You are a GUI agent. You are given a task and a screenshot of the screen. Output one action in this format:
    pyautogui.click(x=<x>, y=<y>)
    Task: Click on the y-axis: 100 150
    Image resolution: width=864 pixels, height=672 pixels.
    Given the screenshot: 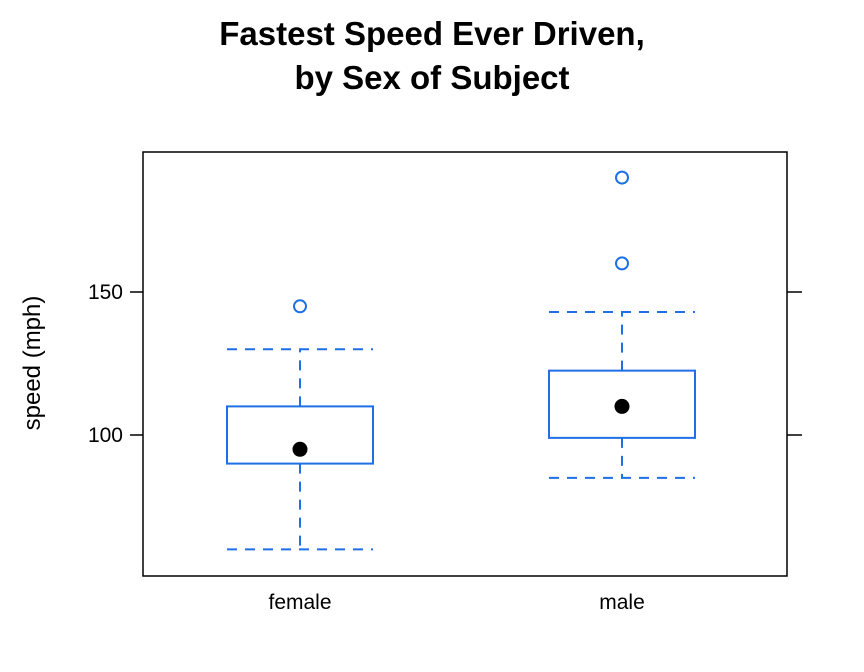 What is the action you would take?
    pyautogui.click(x=115, y=364)
    